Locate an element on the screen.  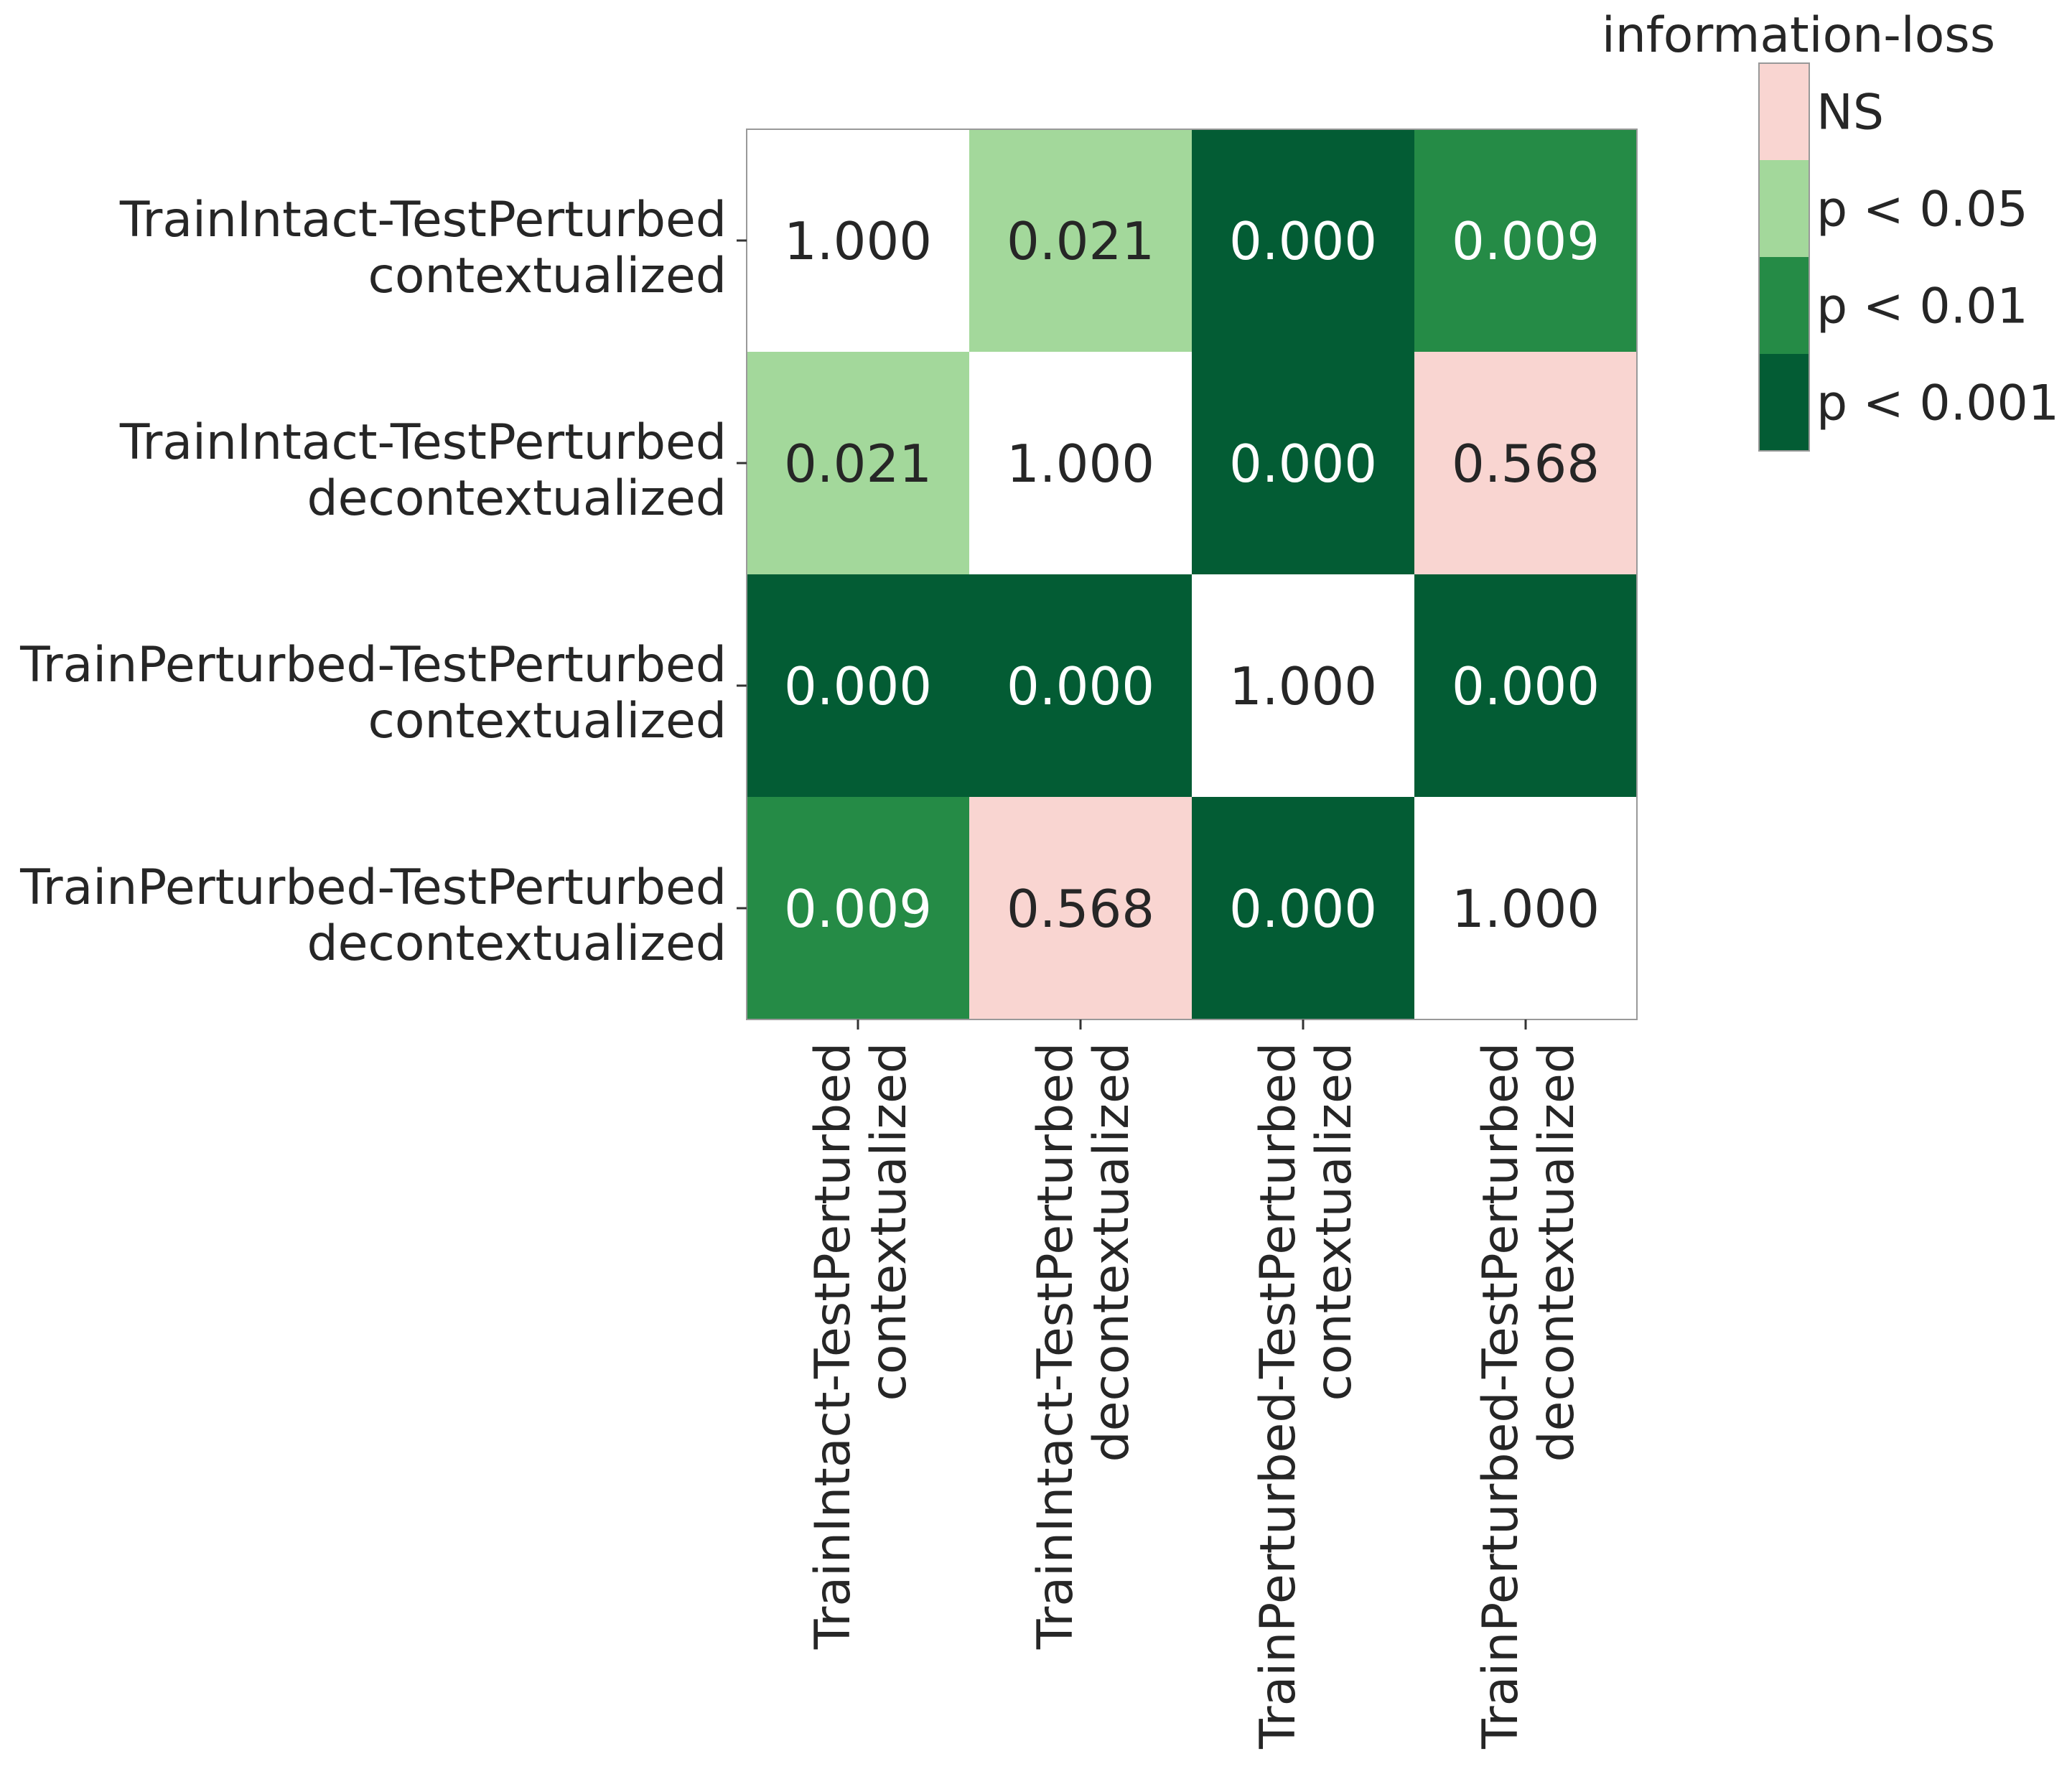
cell-value-r3-c3: 1.000 is located at coordinates (1526, 909).